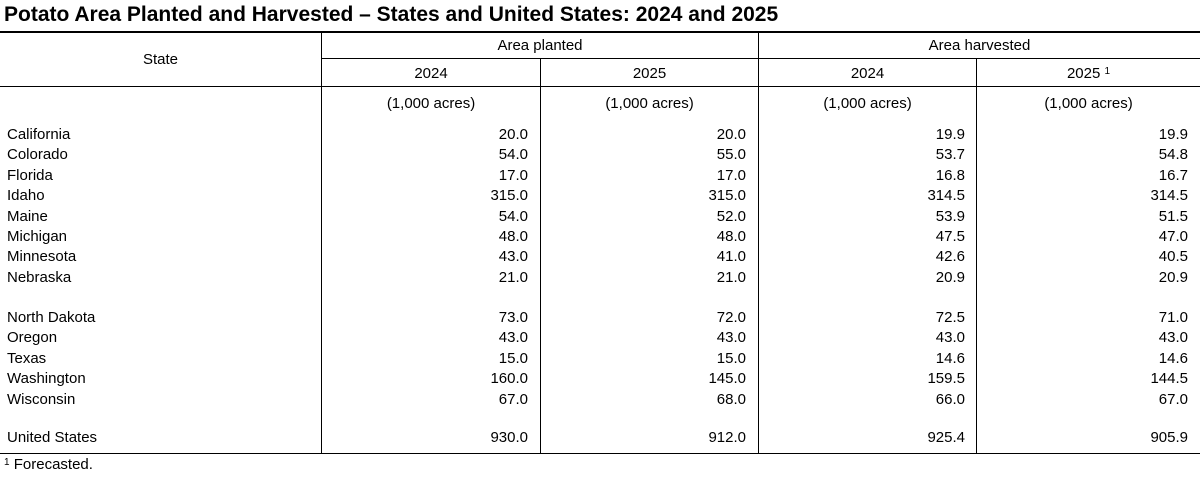  Describe the element at coordinates (40, 134) in the screenshot. I see `state-name: California` at that location.